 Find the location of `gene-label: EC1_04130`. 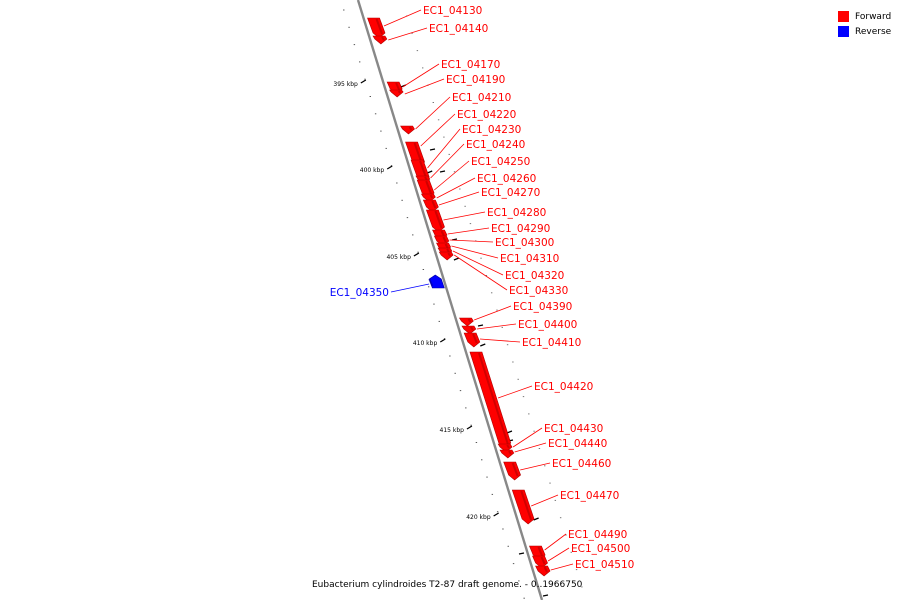

gene-label: EC1_04130 is located at coordinates (452, 11).